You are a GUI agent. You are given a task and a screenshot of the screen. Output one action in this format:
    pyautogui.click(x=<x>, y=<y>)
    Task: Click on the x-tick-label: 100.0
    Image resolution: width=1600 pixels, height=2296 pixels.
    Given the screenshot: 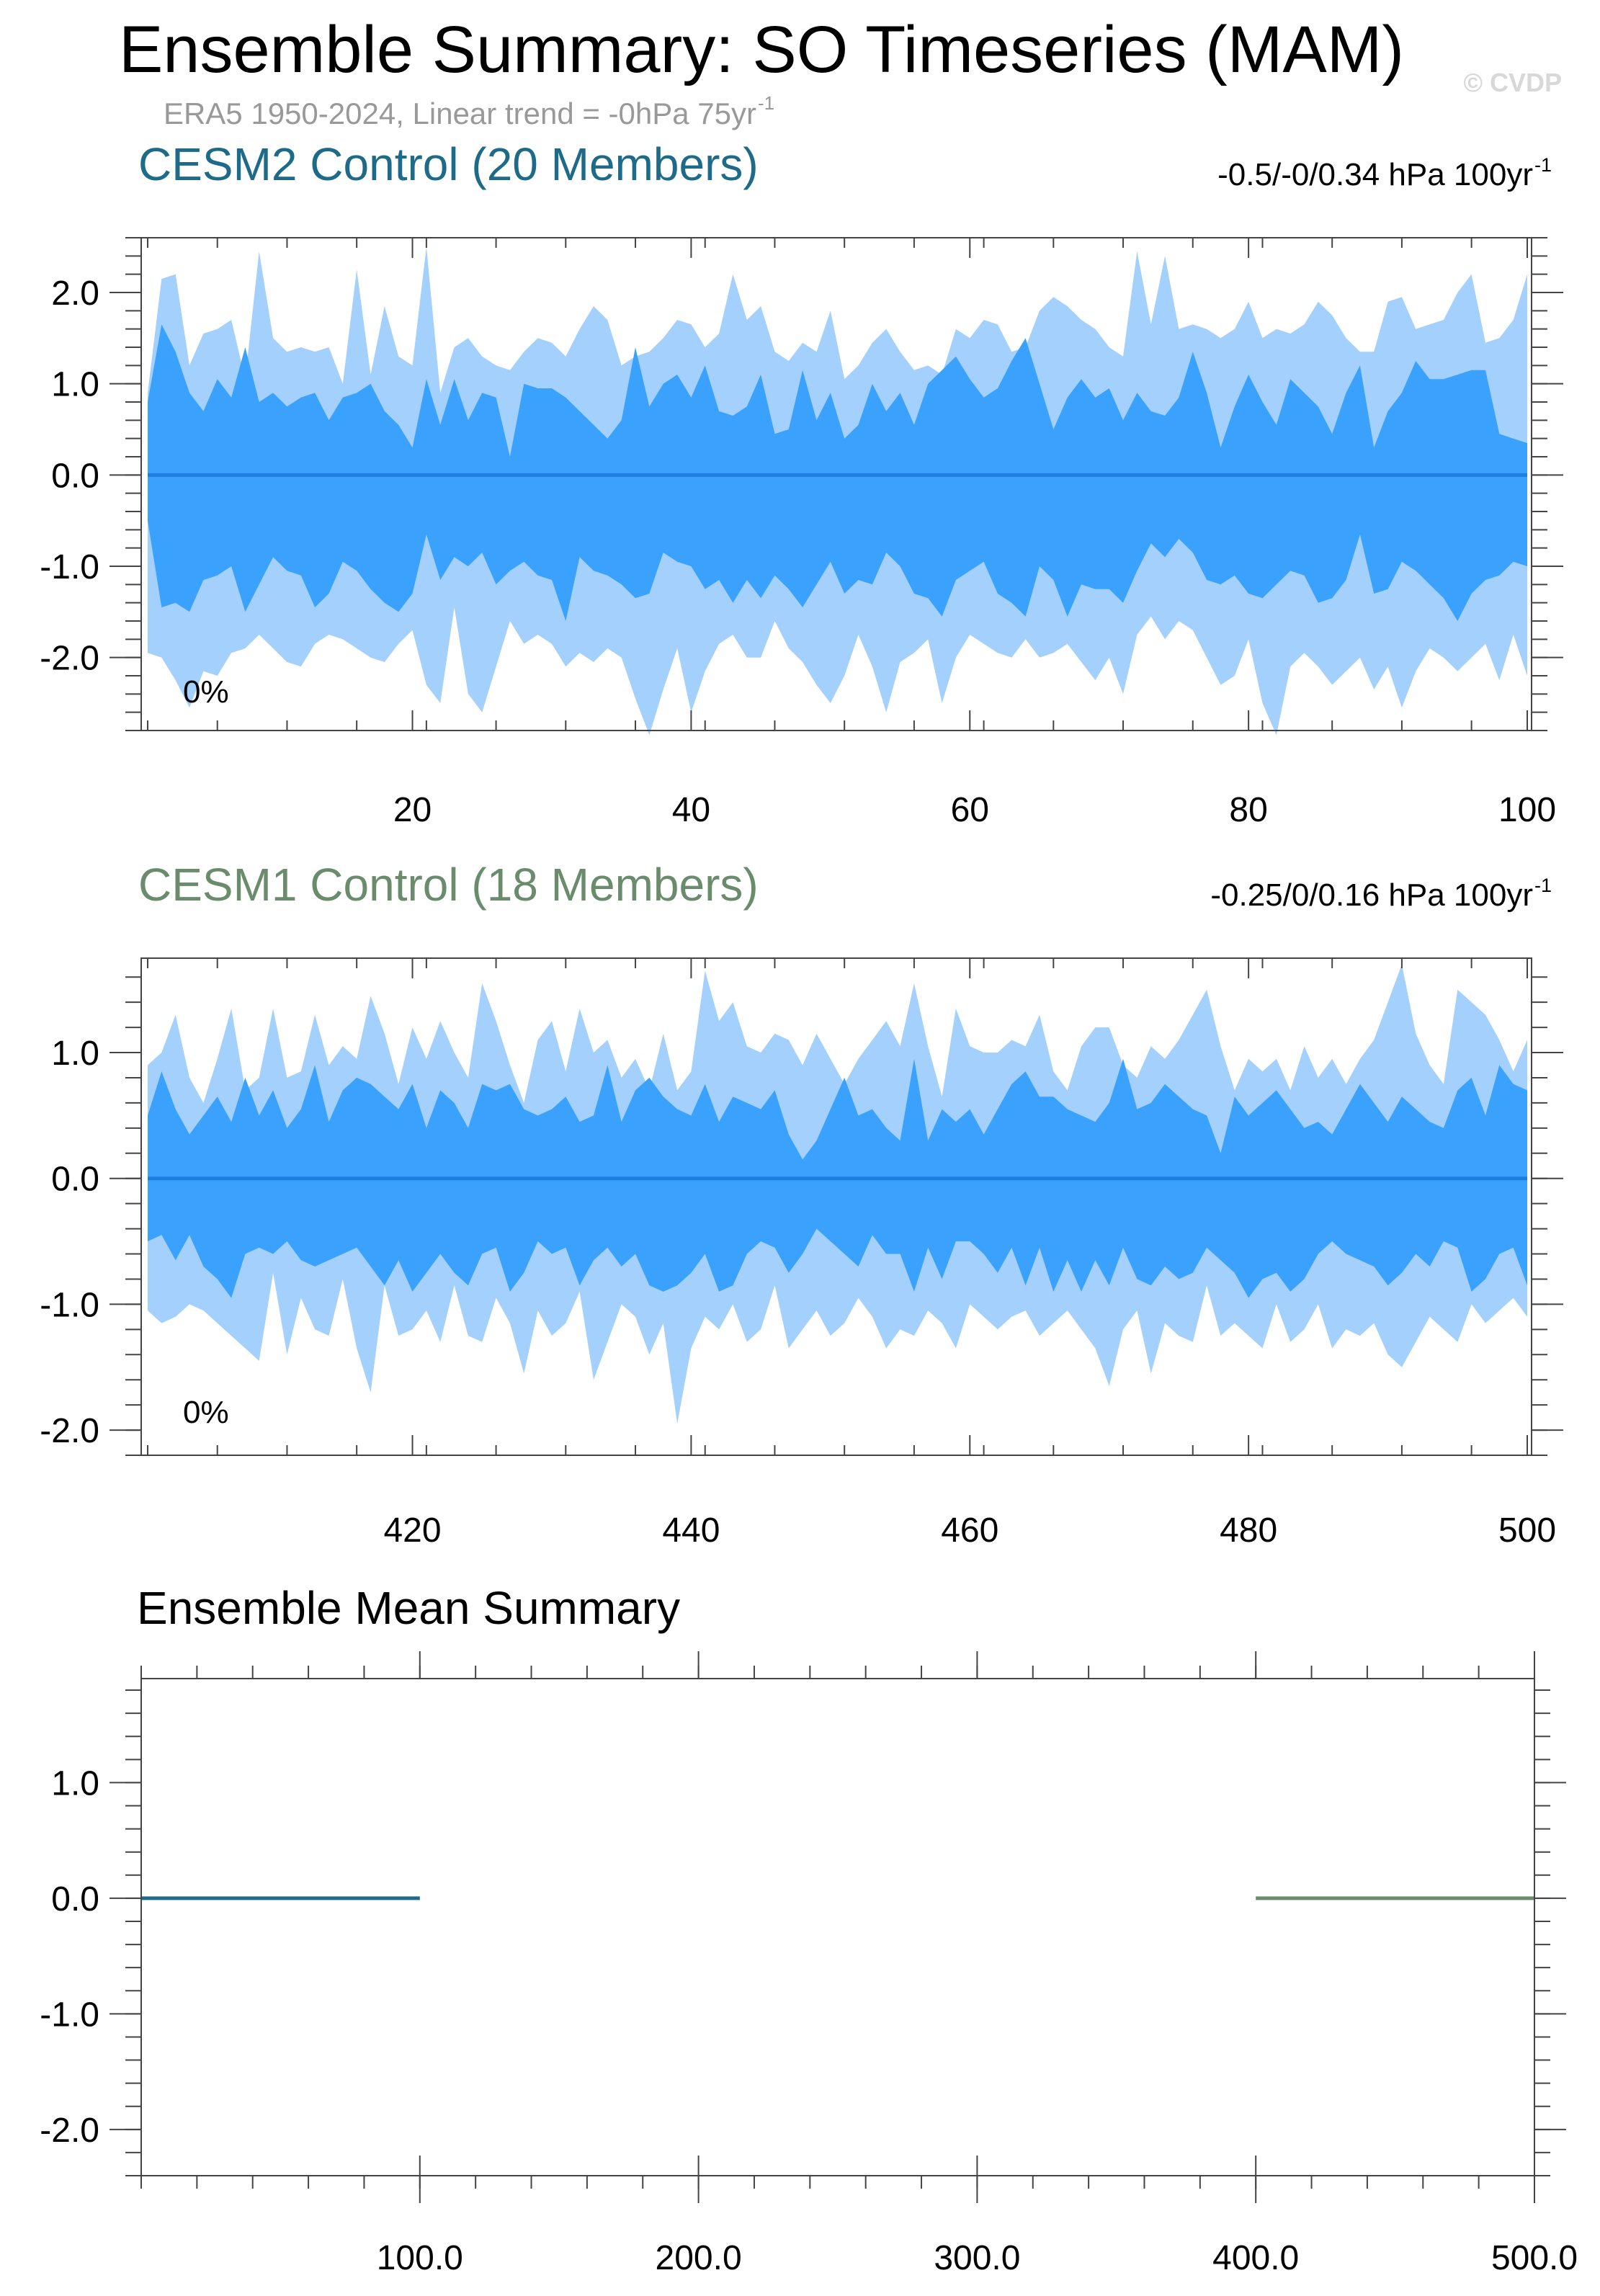 What is the action you would take?
    pyautogui.click(x=420, y=2258)
    